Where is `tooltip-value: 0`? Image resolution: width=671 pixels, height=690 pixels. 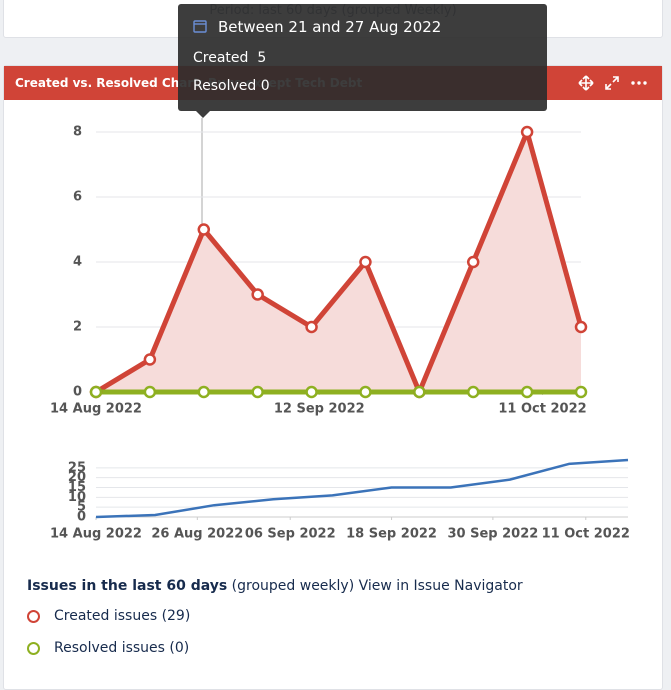
tooltip-value: 0 is located at coordinates (265, 86).